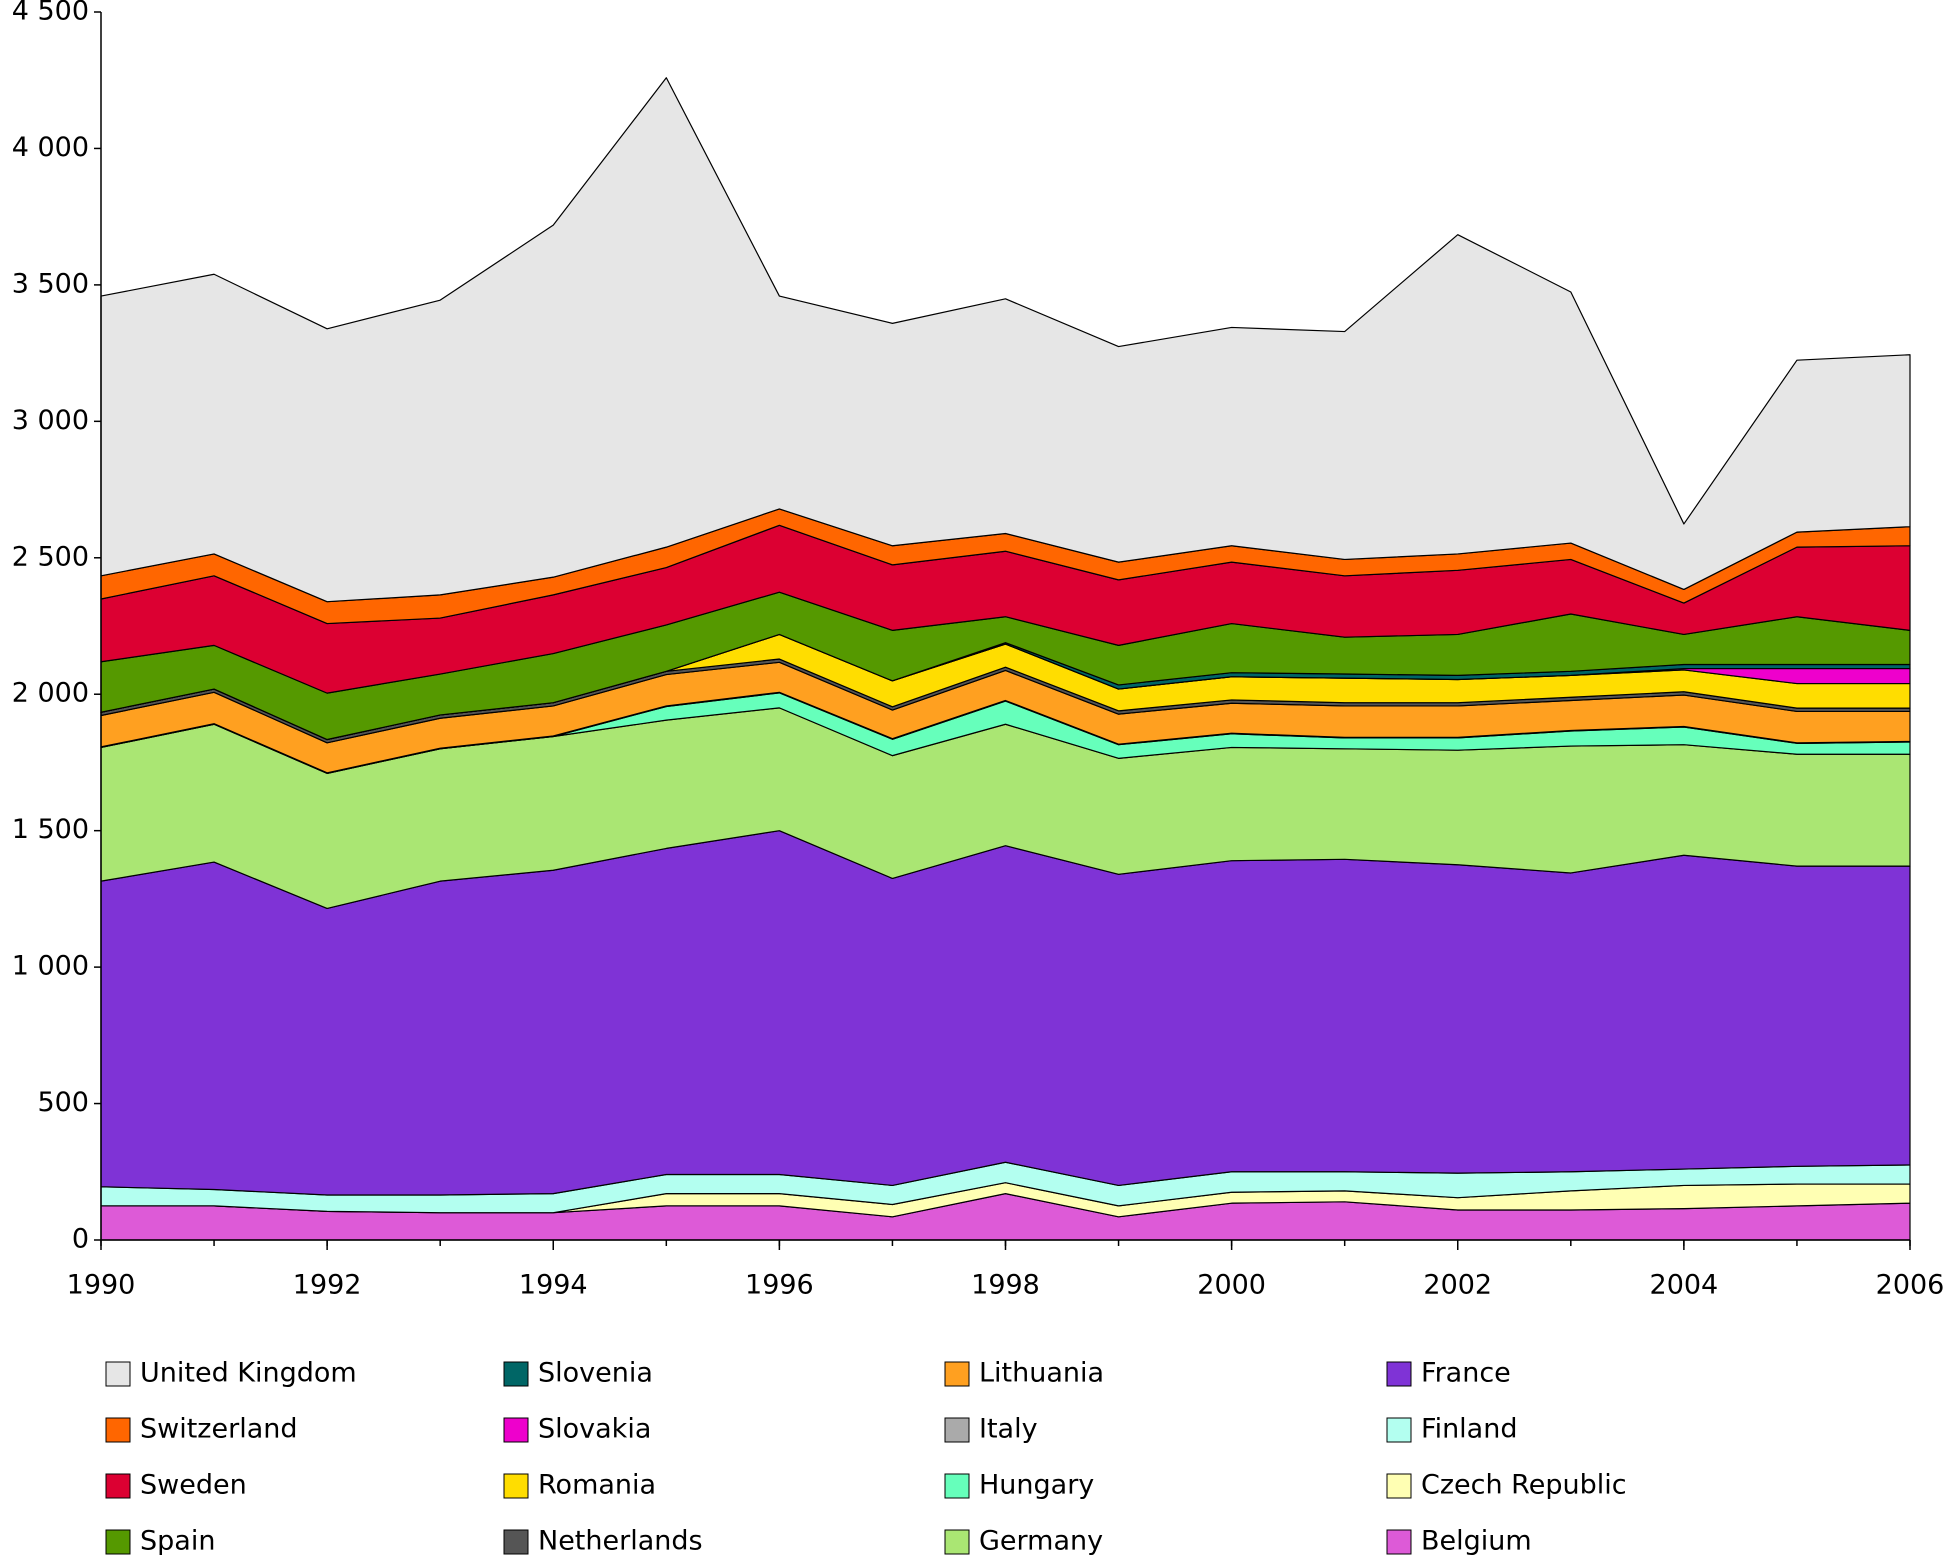 The height and width of the screenshot is (1557, 1949). Describe the element at coordinates (50, 966) in the screenshot. I see `y-tick-label: 1 000` at that location.